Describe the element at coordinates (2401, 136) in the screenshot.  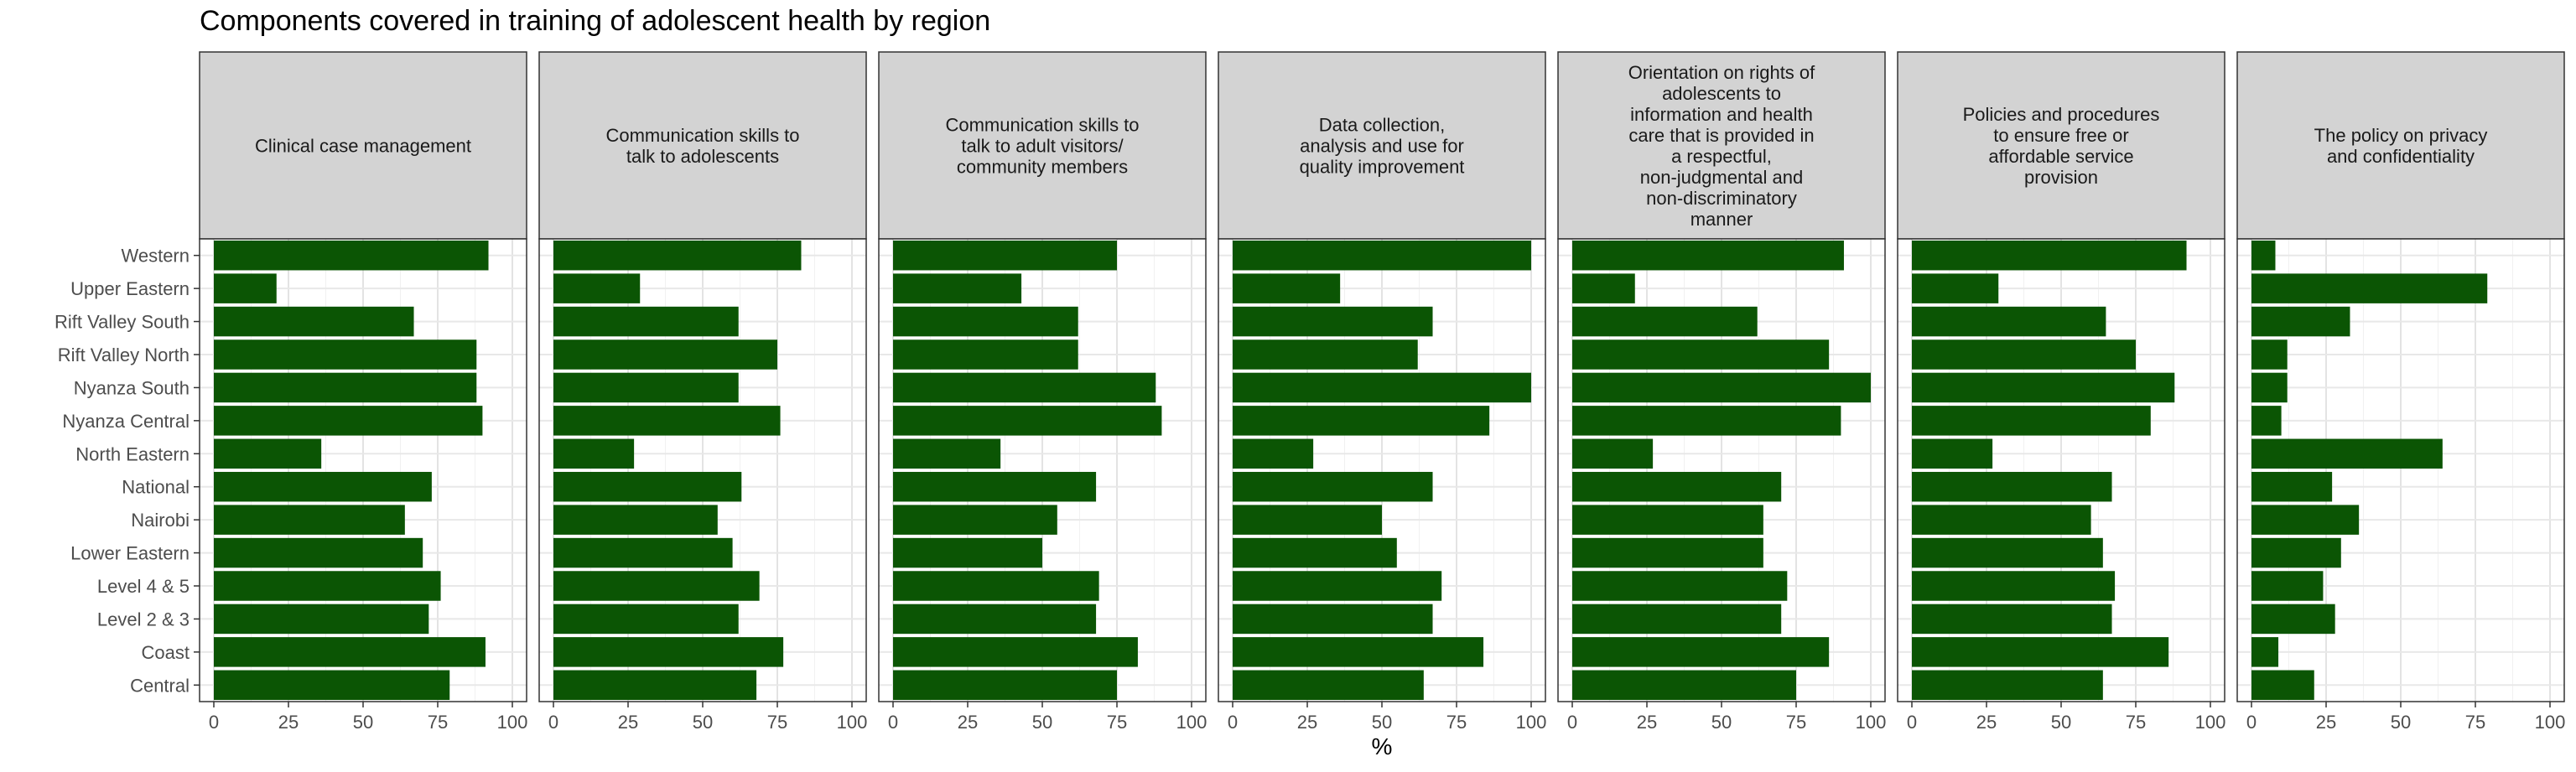
I see `panel-7-strip-label: The policy on privacy` at that location.